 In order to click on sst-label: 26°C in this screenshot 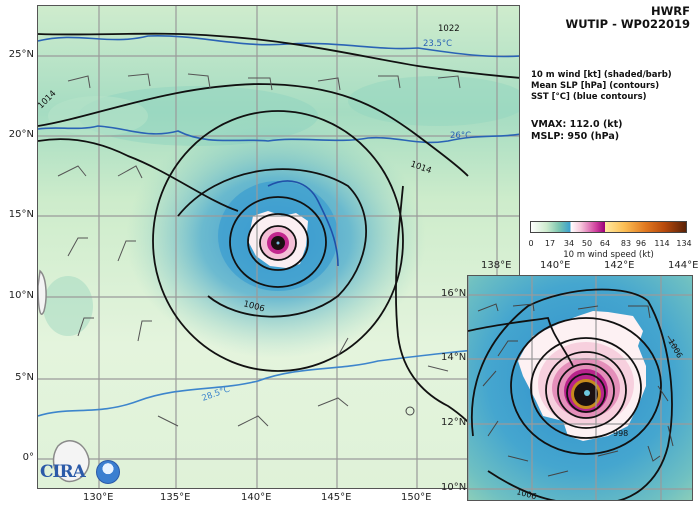, I will do `click(460, 136)`.